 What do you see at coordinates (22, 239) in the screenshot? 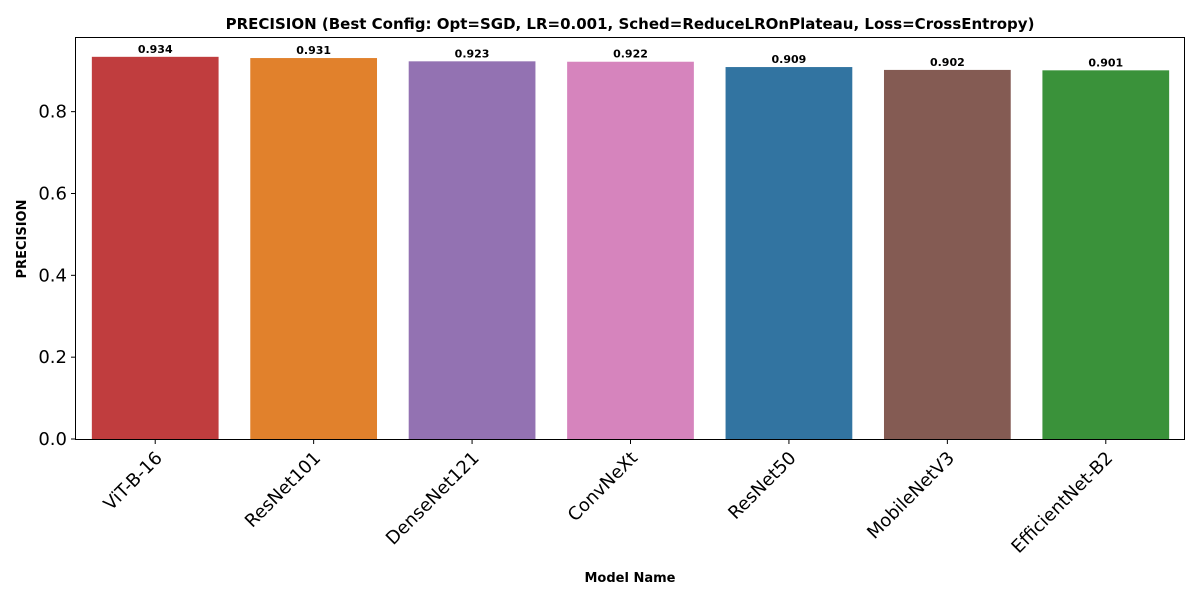
I see `y-axis-label: PRECISION` at bounding box center [22, 239].